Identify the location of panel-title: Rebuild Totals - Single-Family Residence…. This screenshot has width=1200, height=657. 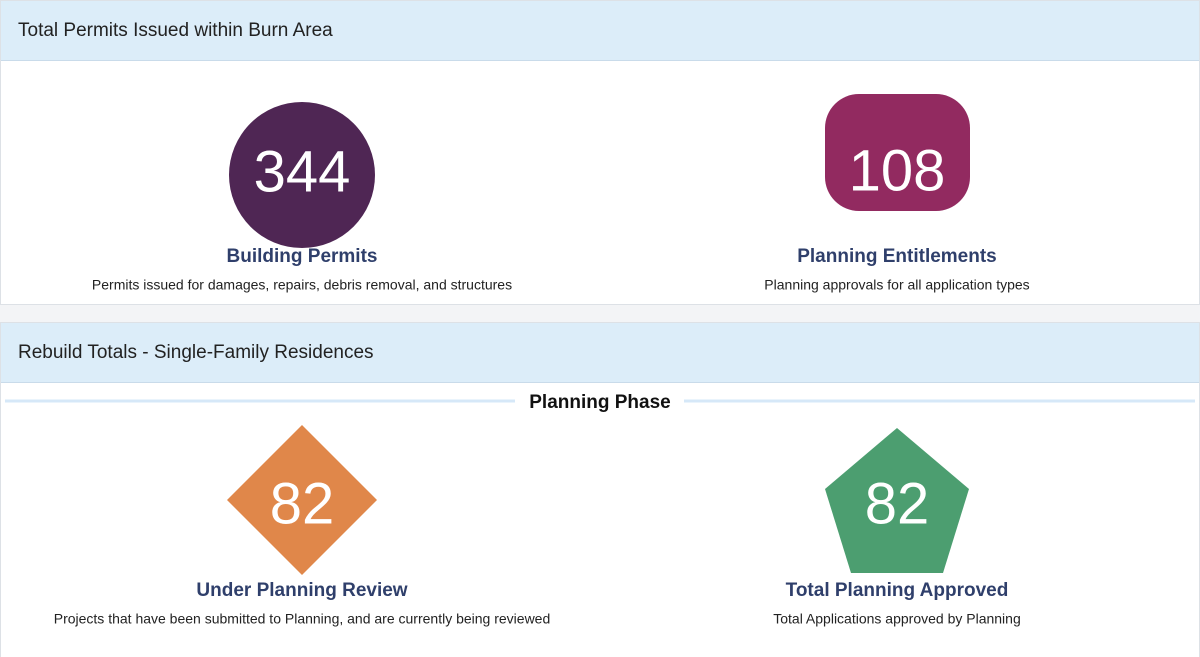
(196, 352).